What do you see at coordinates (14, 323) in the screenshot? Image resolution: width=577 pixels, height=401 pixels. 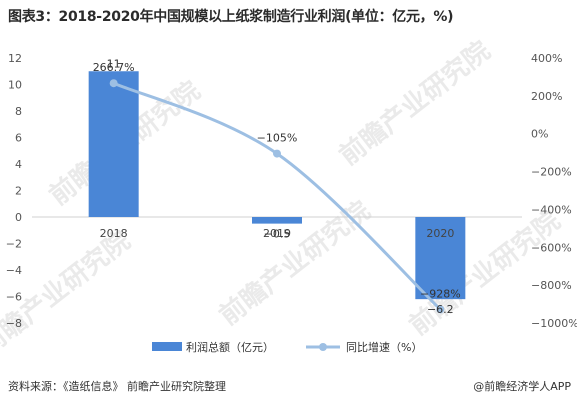 I see `left-axis-tick-label: −8` at bounding box center [14, 323].